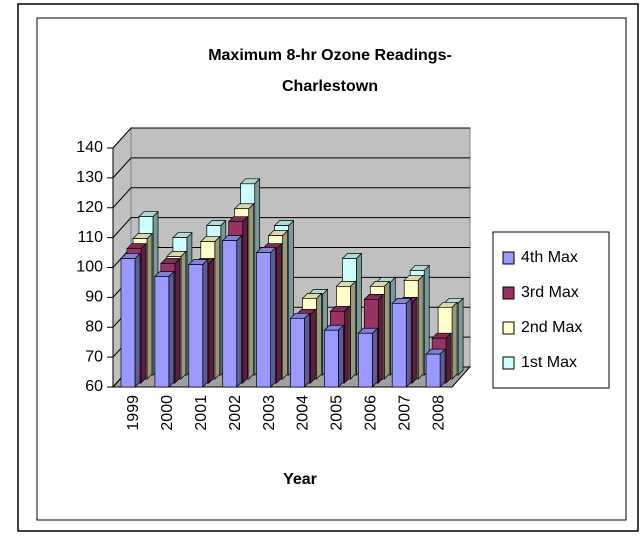  What do you see at coordinates (133, 413) in the screenshot?
I see `x-tick-label: 1999` at bounding box center [133, 413].